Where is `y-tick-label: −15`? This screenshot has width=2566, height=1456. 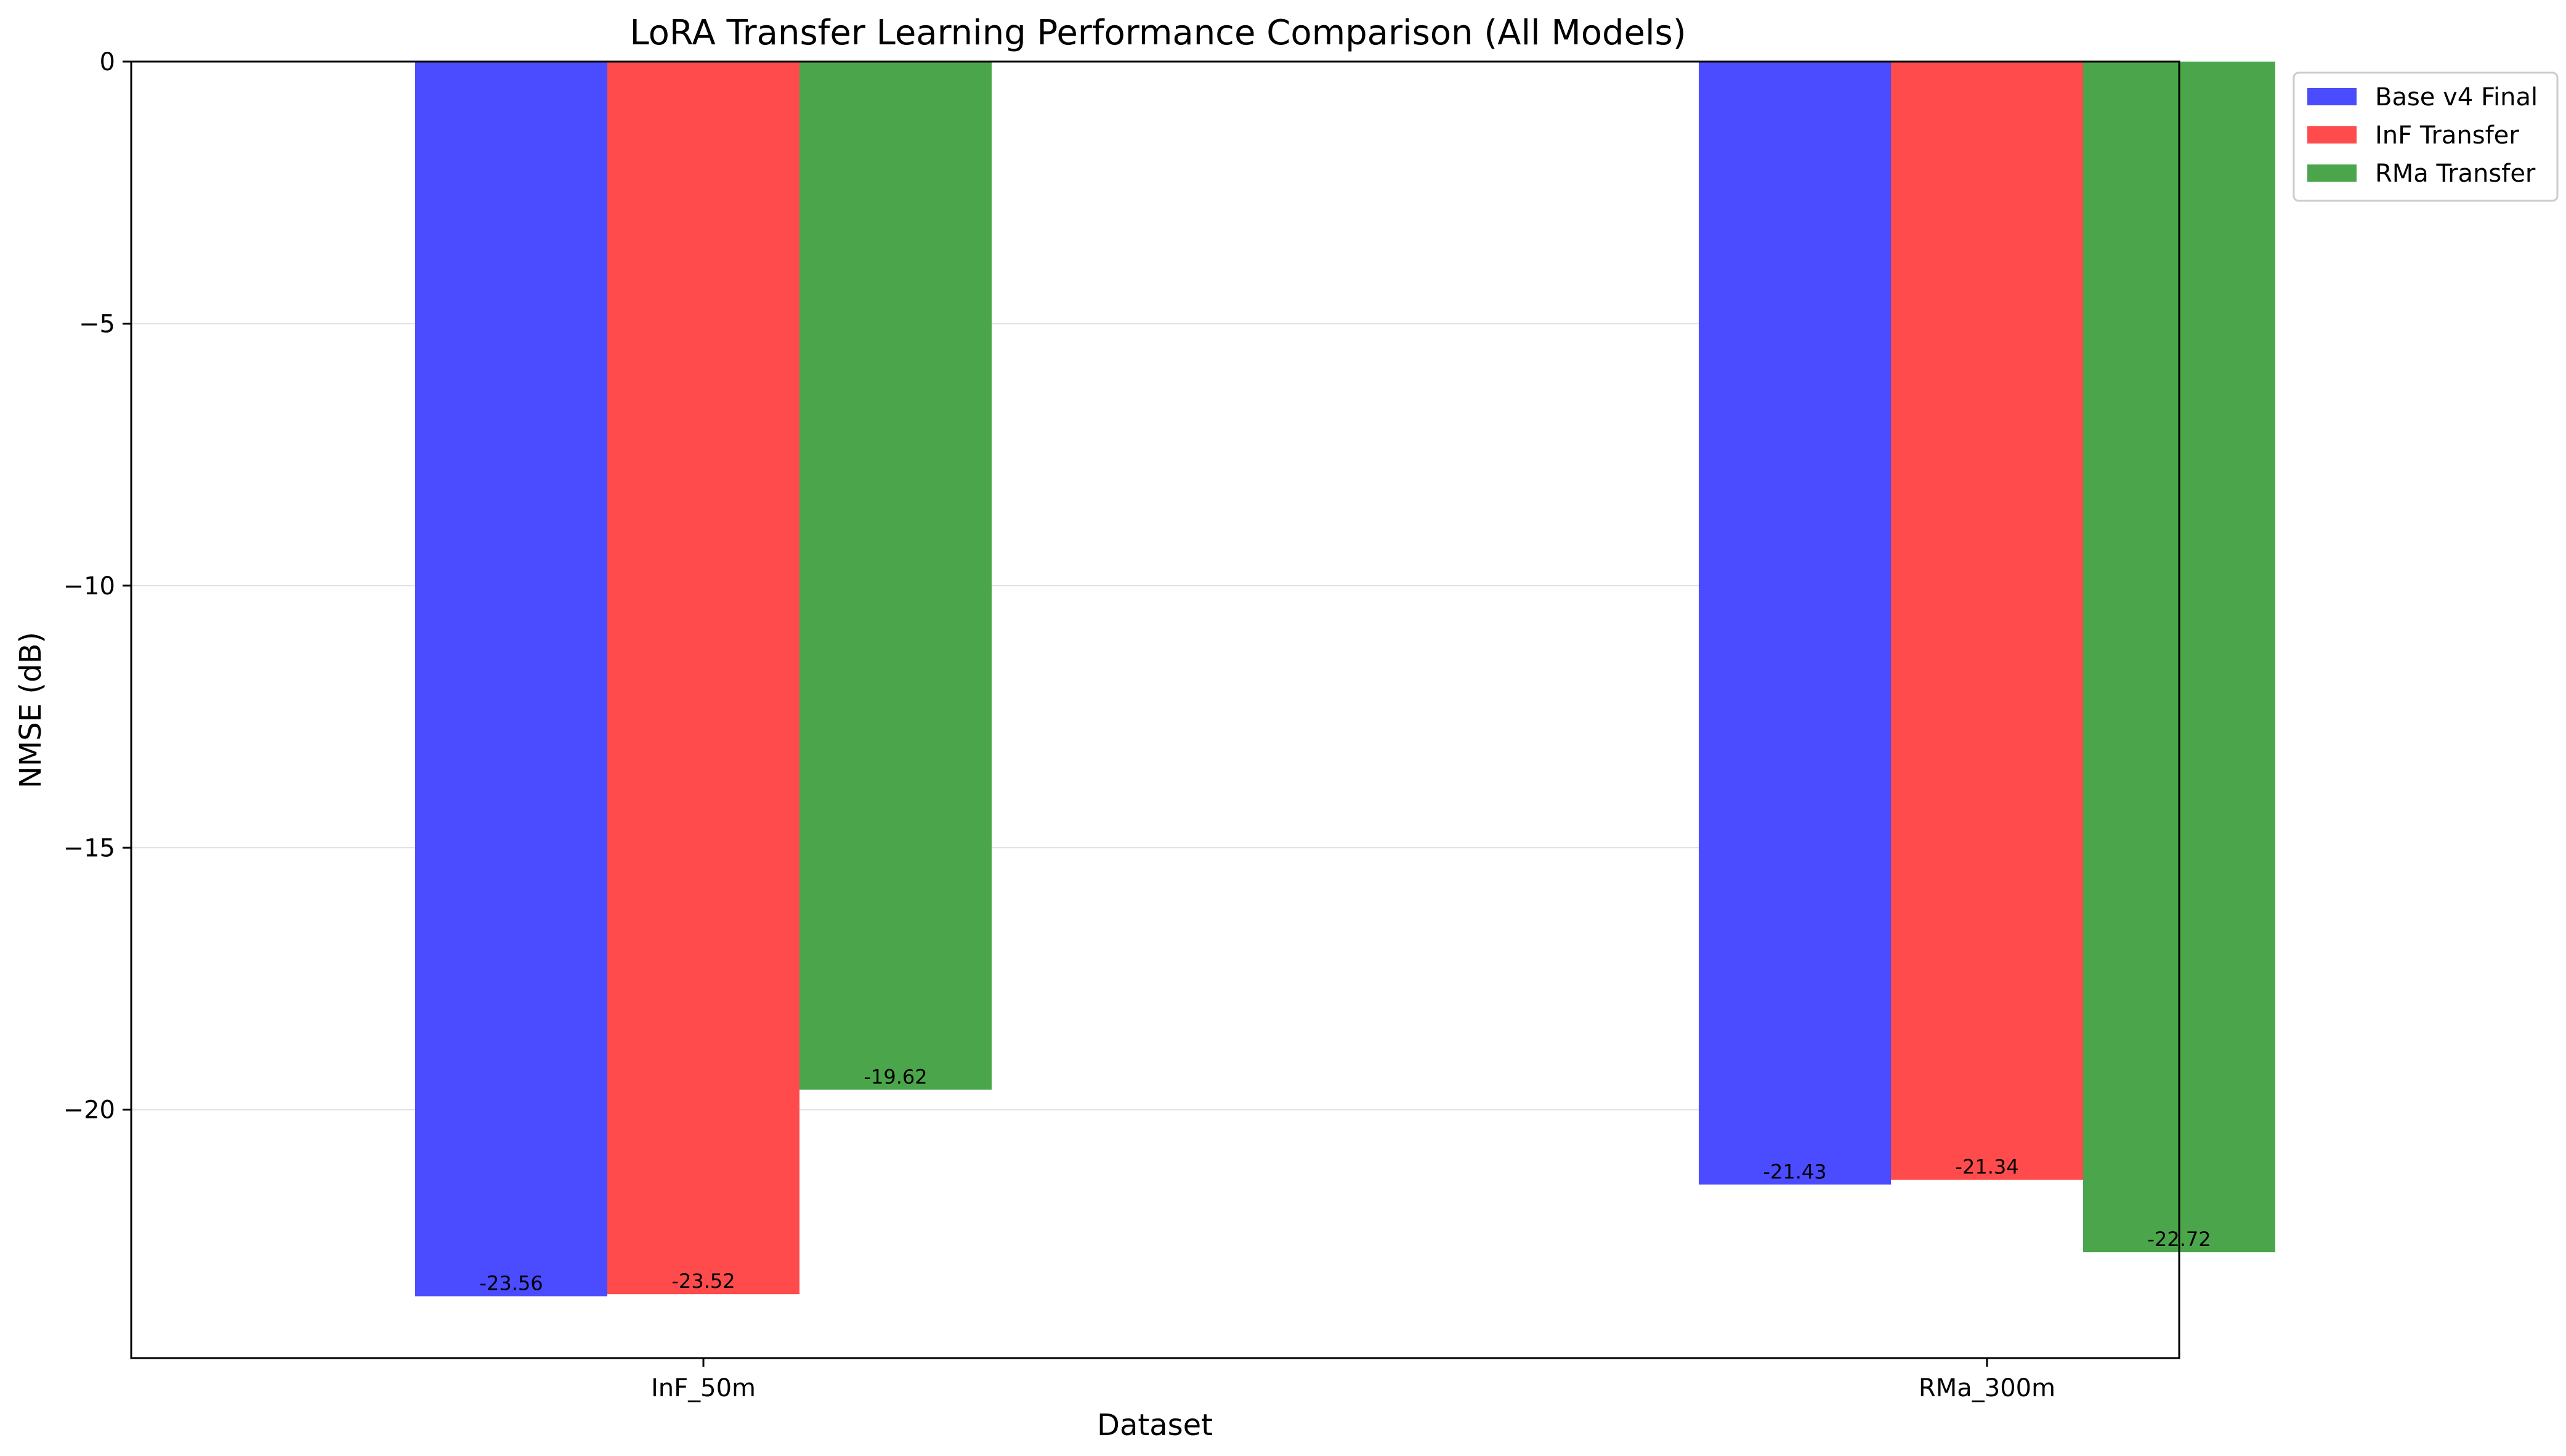
y-tick-label: −15 is located at coordinates (89, 848).